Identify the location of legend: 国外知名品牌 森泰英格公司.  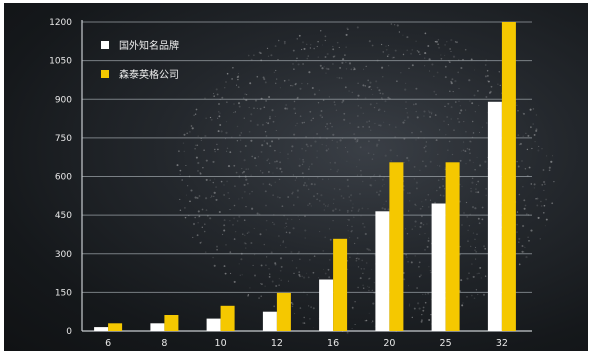
(140, 60).